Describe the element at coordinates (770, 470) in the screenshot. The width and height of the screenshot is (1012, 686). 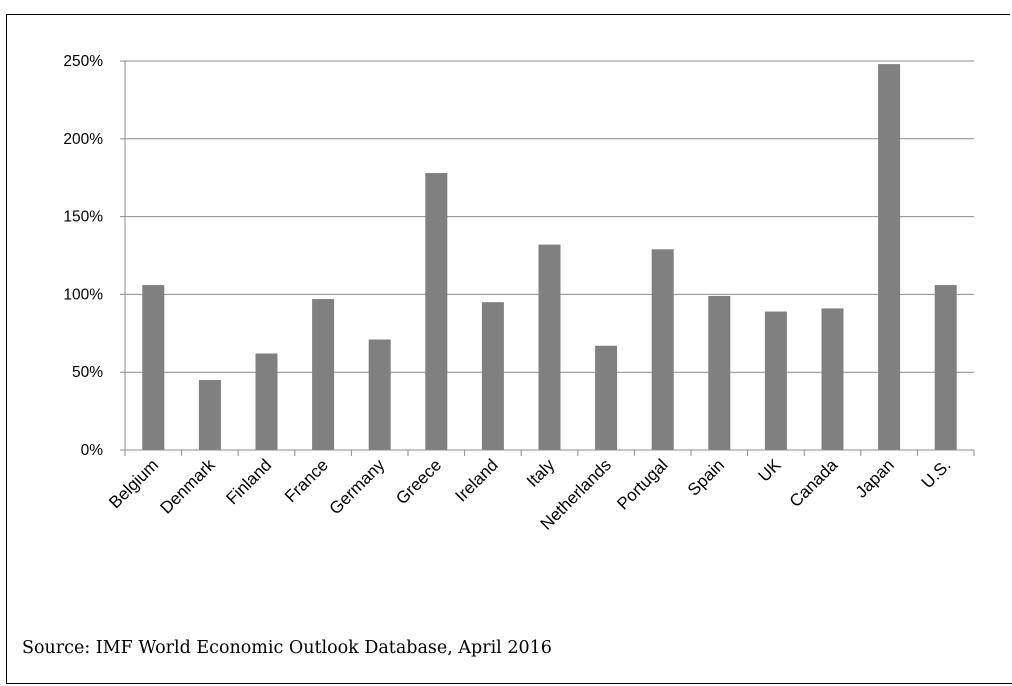
I see `x-category-label: UK` at that location.